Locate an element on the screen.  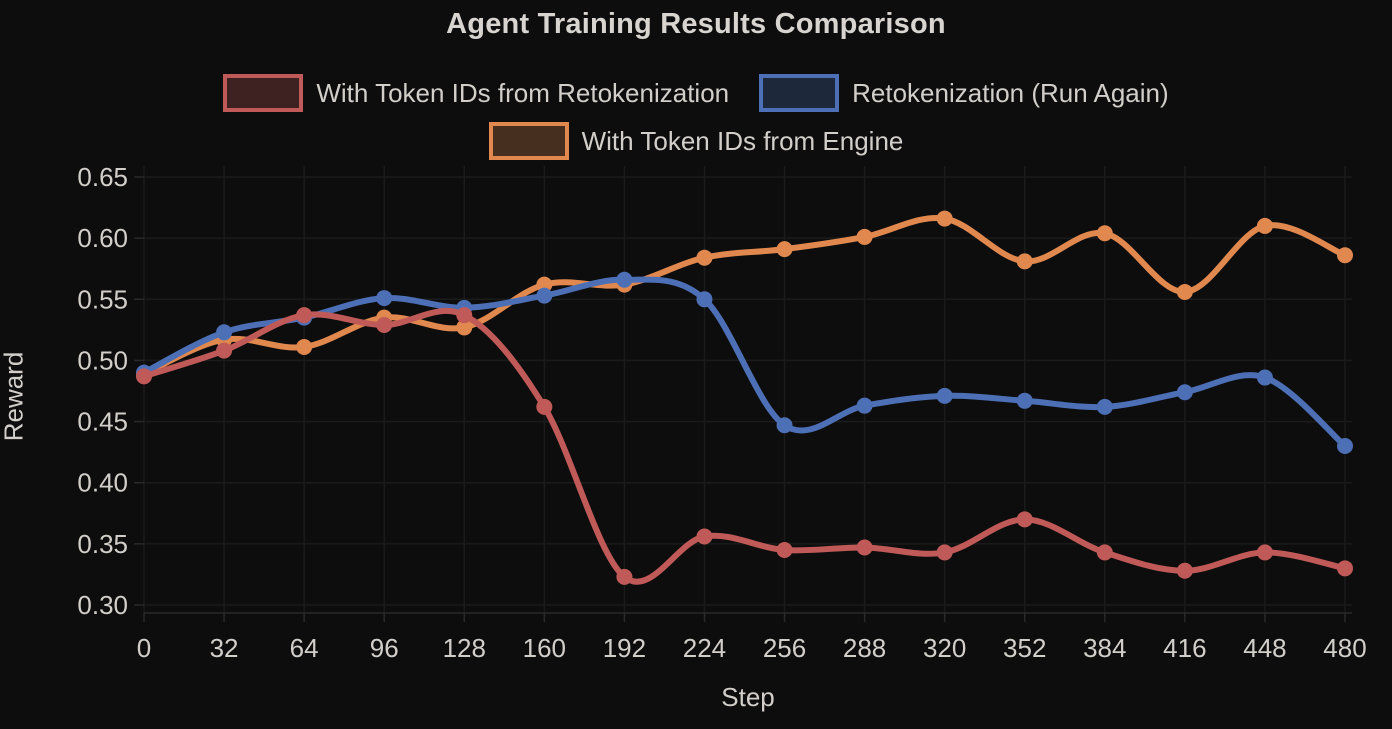
x-tick-label: 288 is located at coordinates (864, 648).